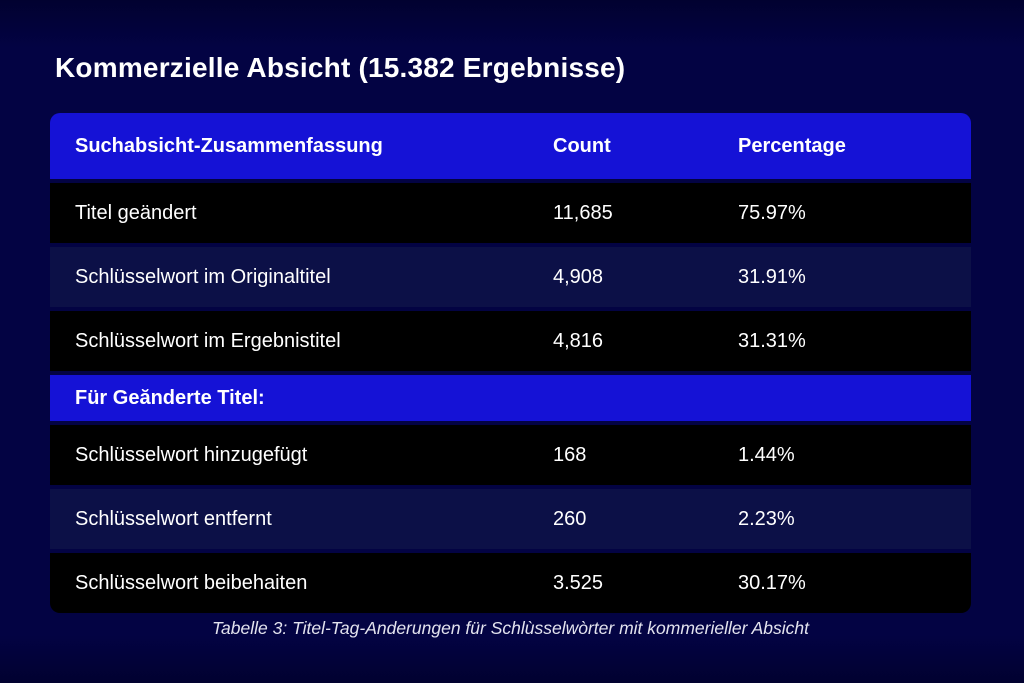 The image size is (1024, 683). I want to click on column-header-percentage: Percentage, so click(792, 145).